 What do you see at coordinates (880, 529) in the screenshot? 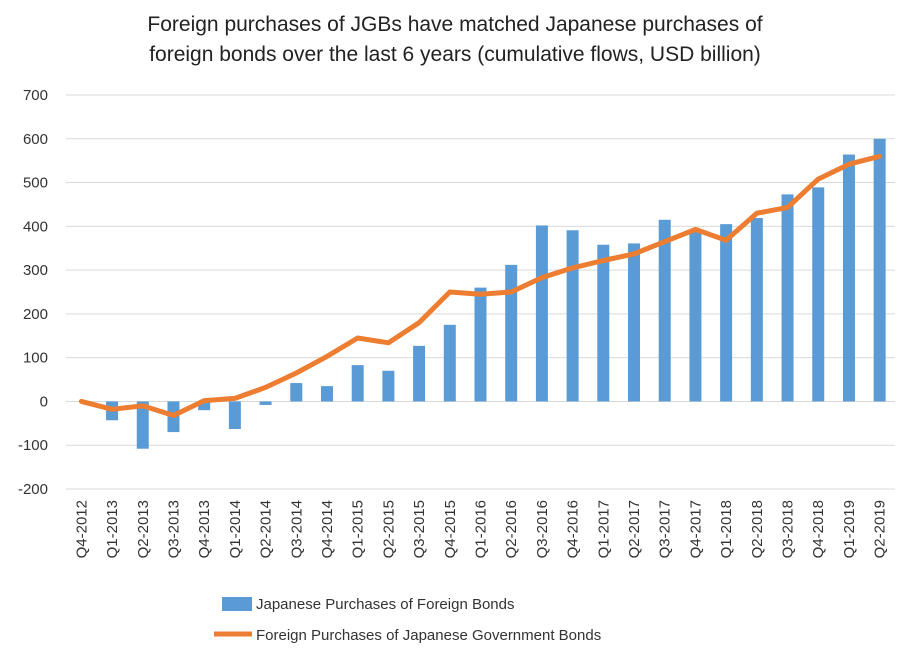
I see `x-tick-label: Q2-2019` at bounding box center [880, 529].